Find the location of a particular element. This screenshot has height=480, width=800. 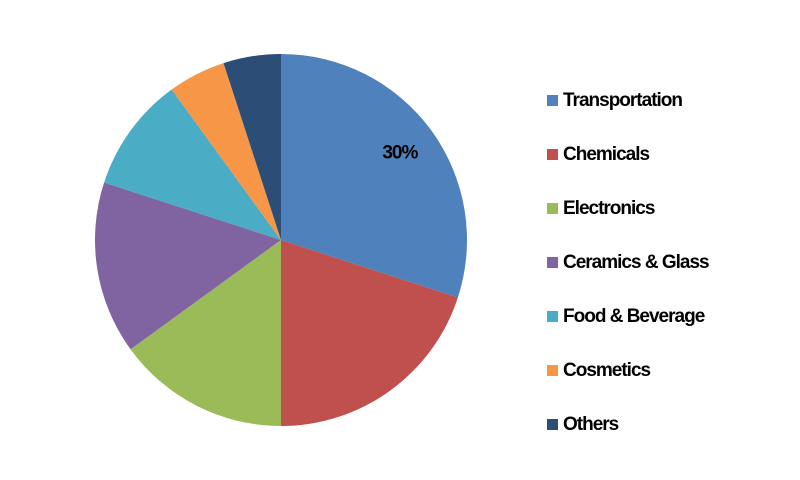

legend-label: Transportation is located at coordinates (622, 100).